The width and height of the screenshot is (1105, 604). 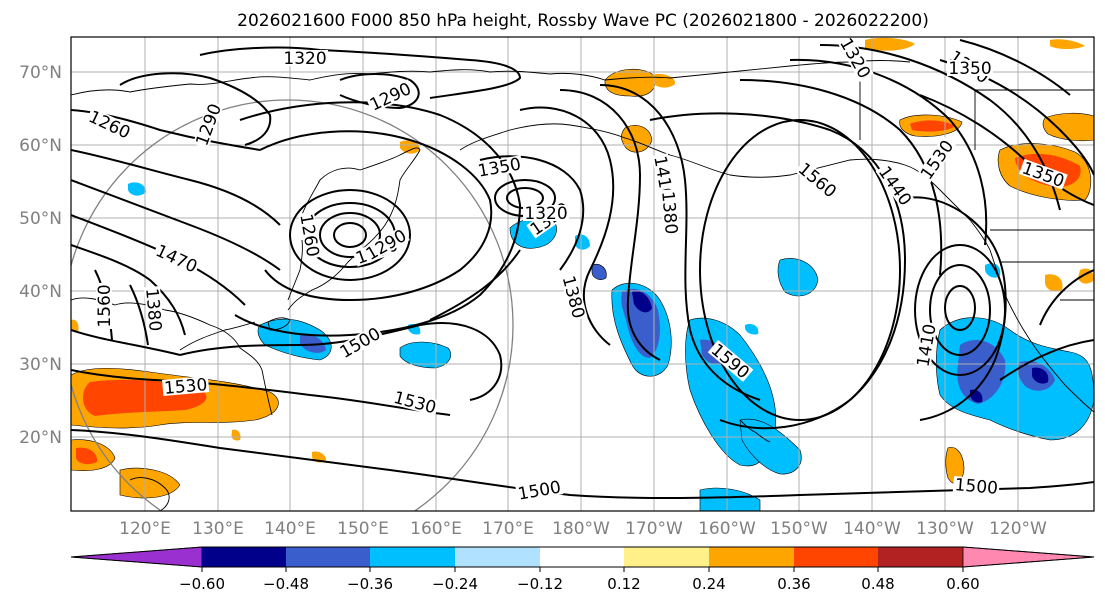 I want to click on latitude-label: 30°N, so click(x=40, y=365).